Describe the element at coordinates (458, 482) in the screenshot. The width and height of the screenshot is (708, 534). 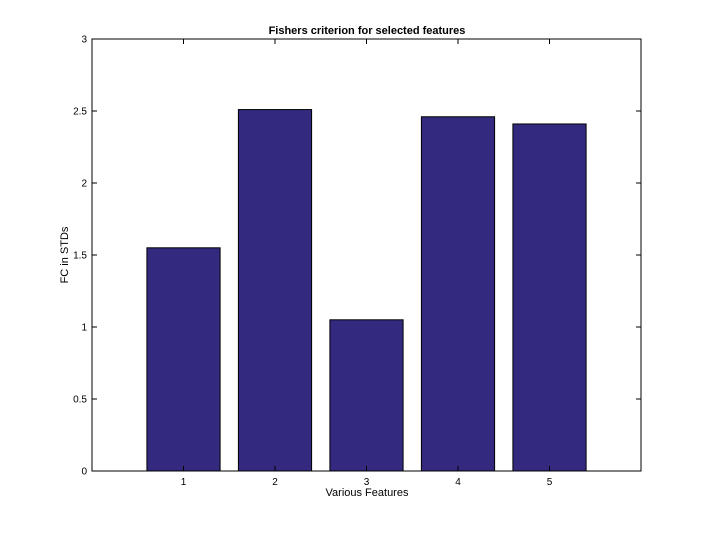
I see `x-tick-label: 4` at that location.